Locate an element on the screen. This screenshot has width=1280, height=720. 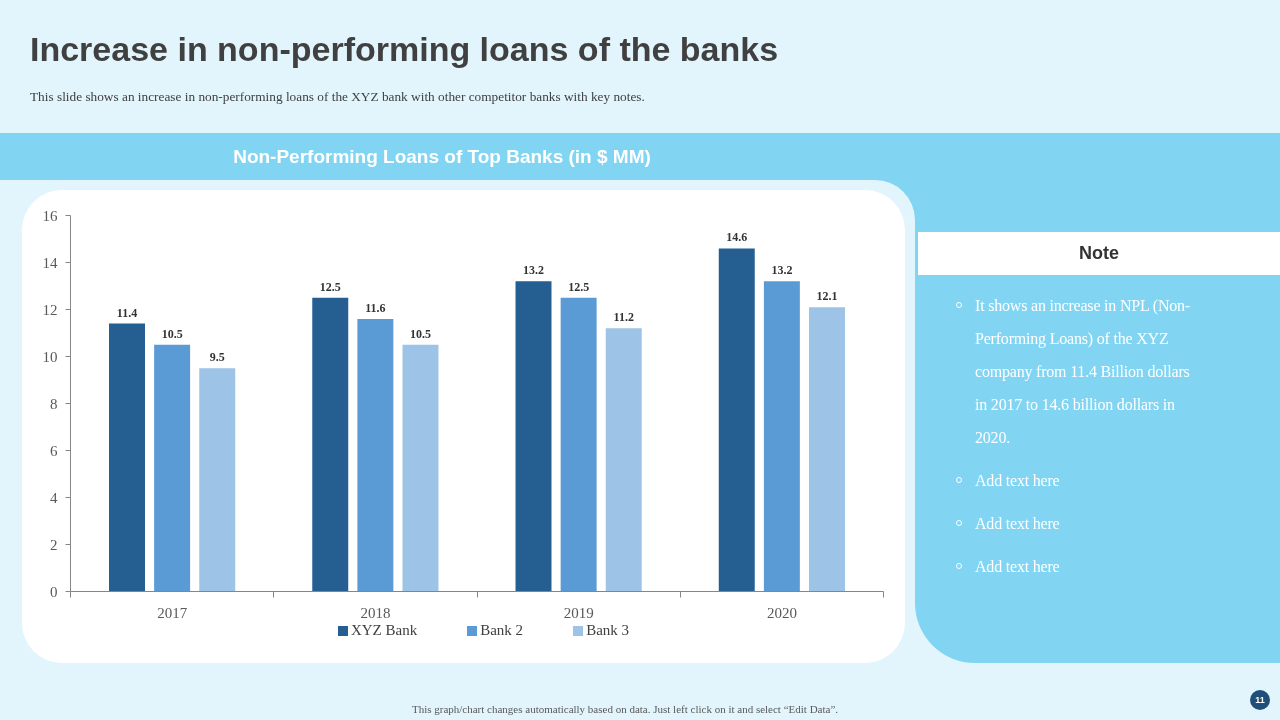
x-tick-label: 2018 is located at coordinates (375, 612).